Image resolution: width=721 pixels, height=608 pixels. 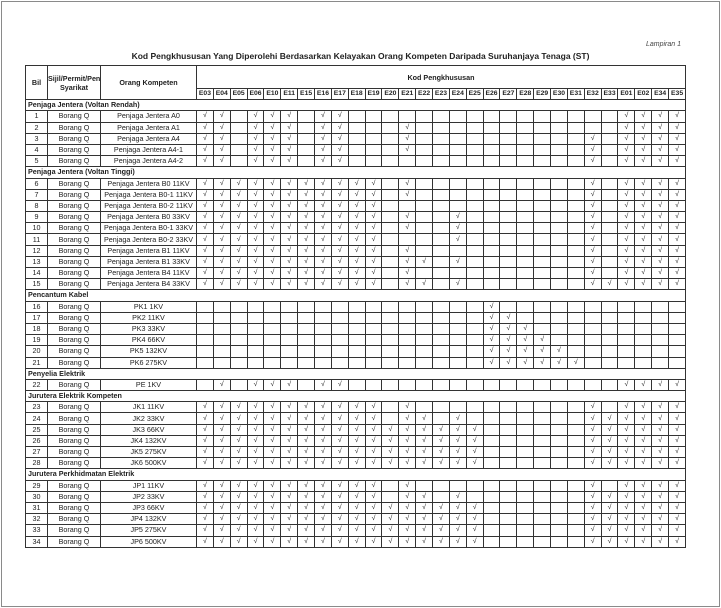 What do you see at coordinates (36, 138) in the screenshot?
I see `cell-bil: 3` at bounding box center [36, 138].